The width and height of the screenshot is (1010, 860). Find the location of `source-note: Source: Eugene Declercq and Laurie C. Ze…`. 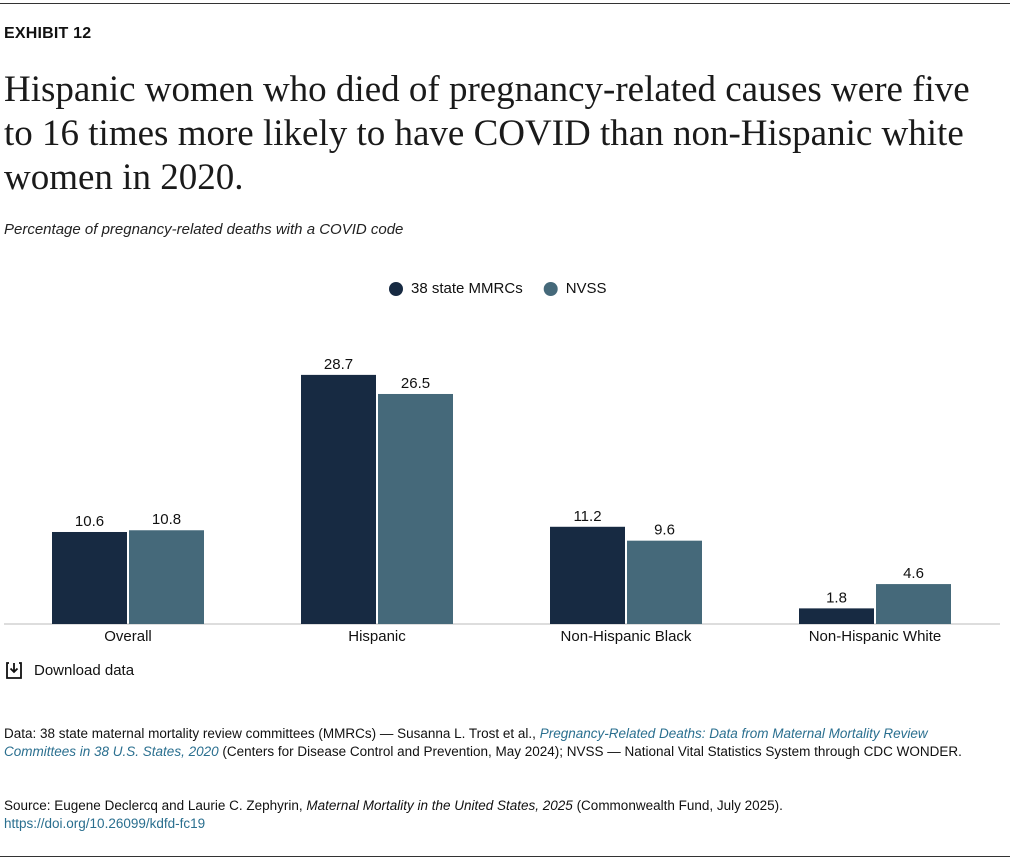

source-note: Source: Eugene Declercq and Laurie C. Ze… is located at coordinates (494, 815).